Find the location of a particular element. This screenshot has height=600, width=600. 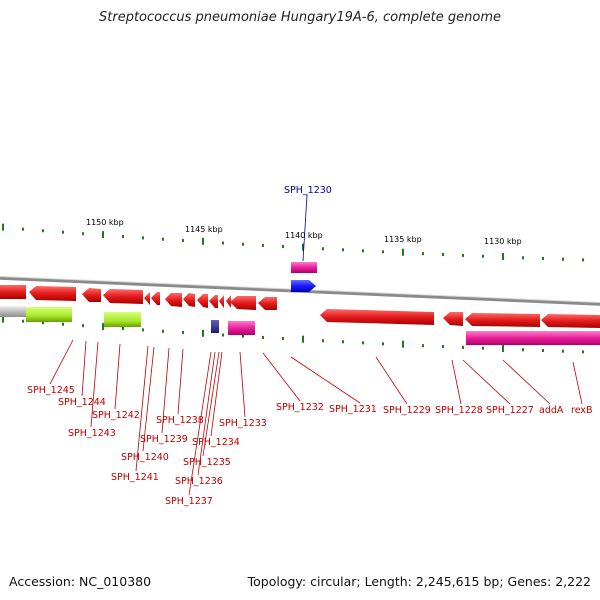

scale-ticks-inner is located at coordinates (293, 334).